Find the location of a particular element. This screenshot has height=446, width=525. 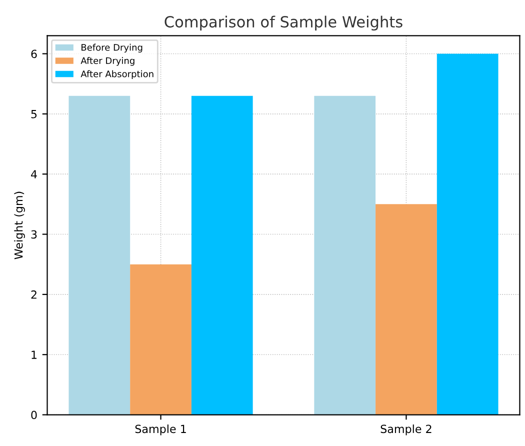

y-tick-label: 2 is located at coordinates (33, 294).